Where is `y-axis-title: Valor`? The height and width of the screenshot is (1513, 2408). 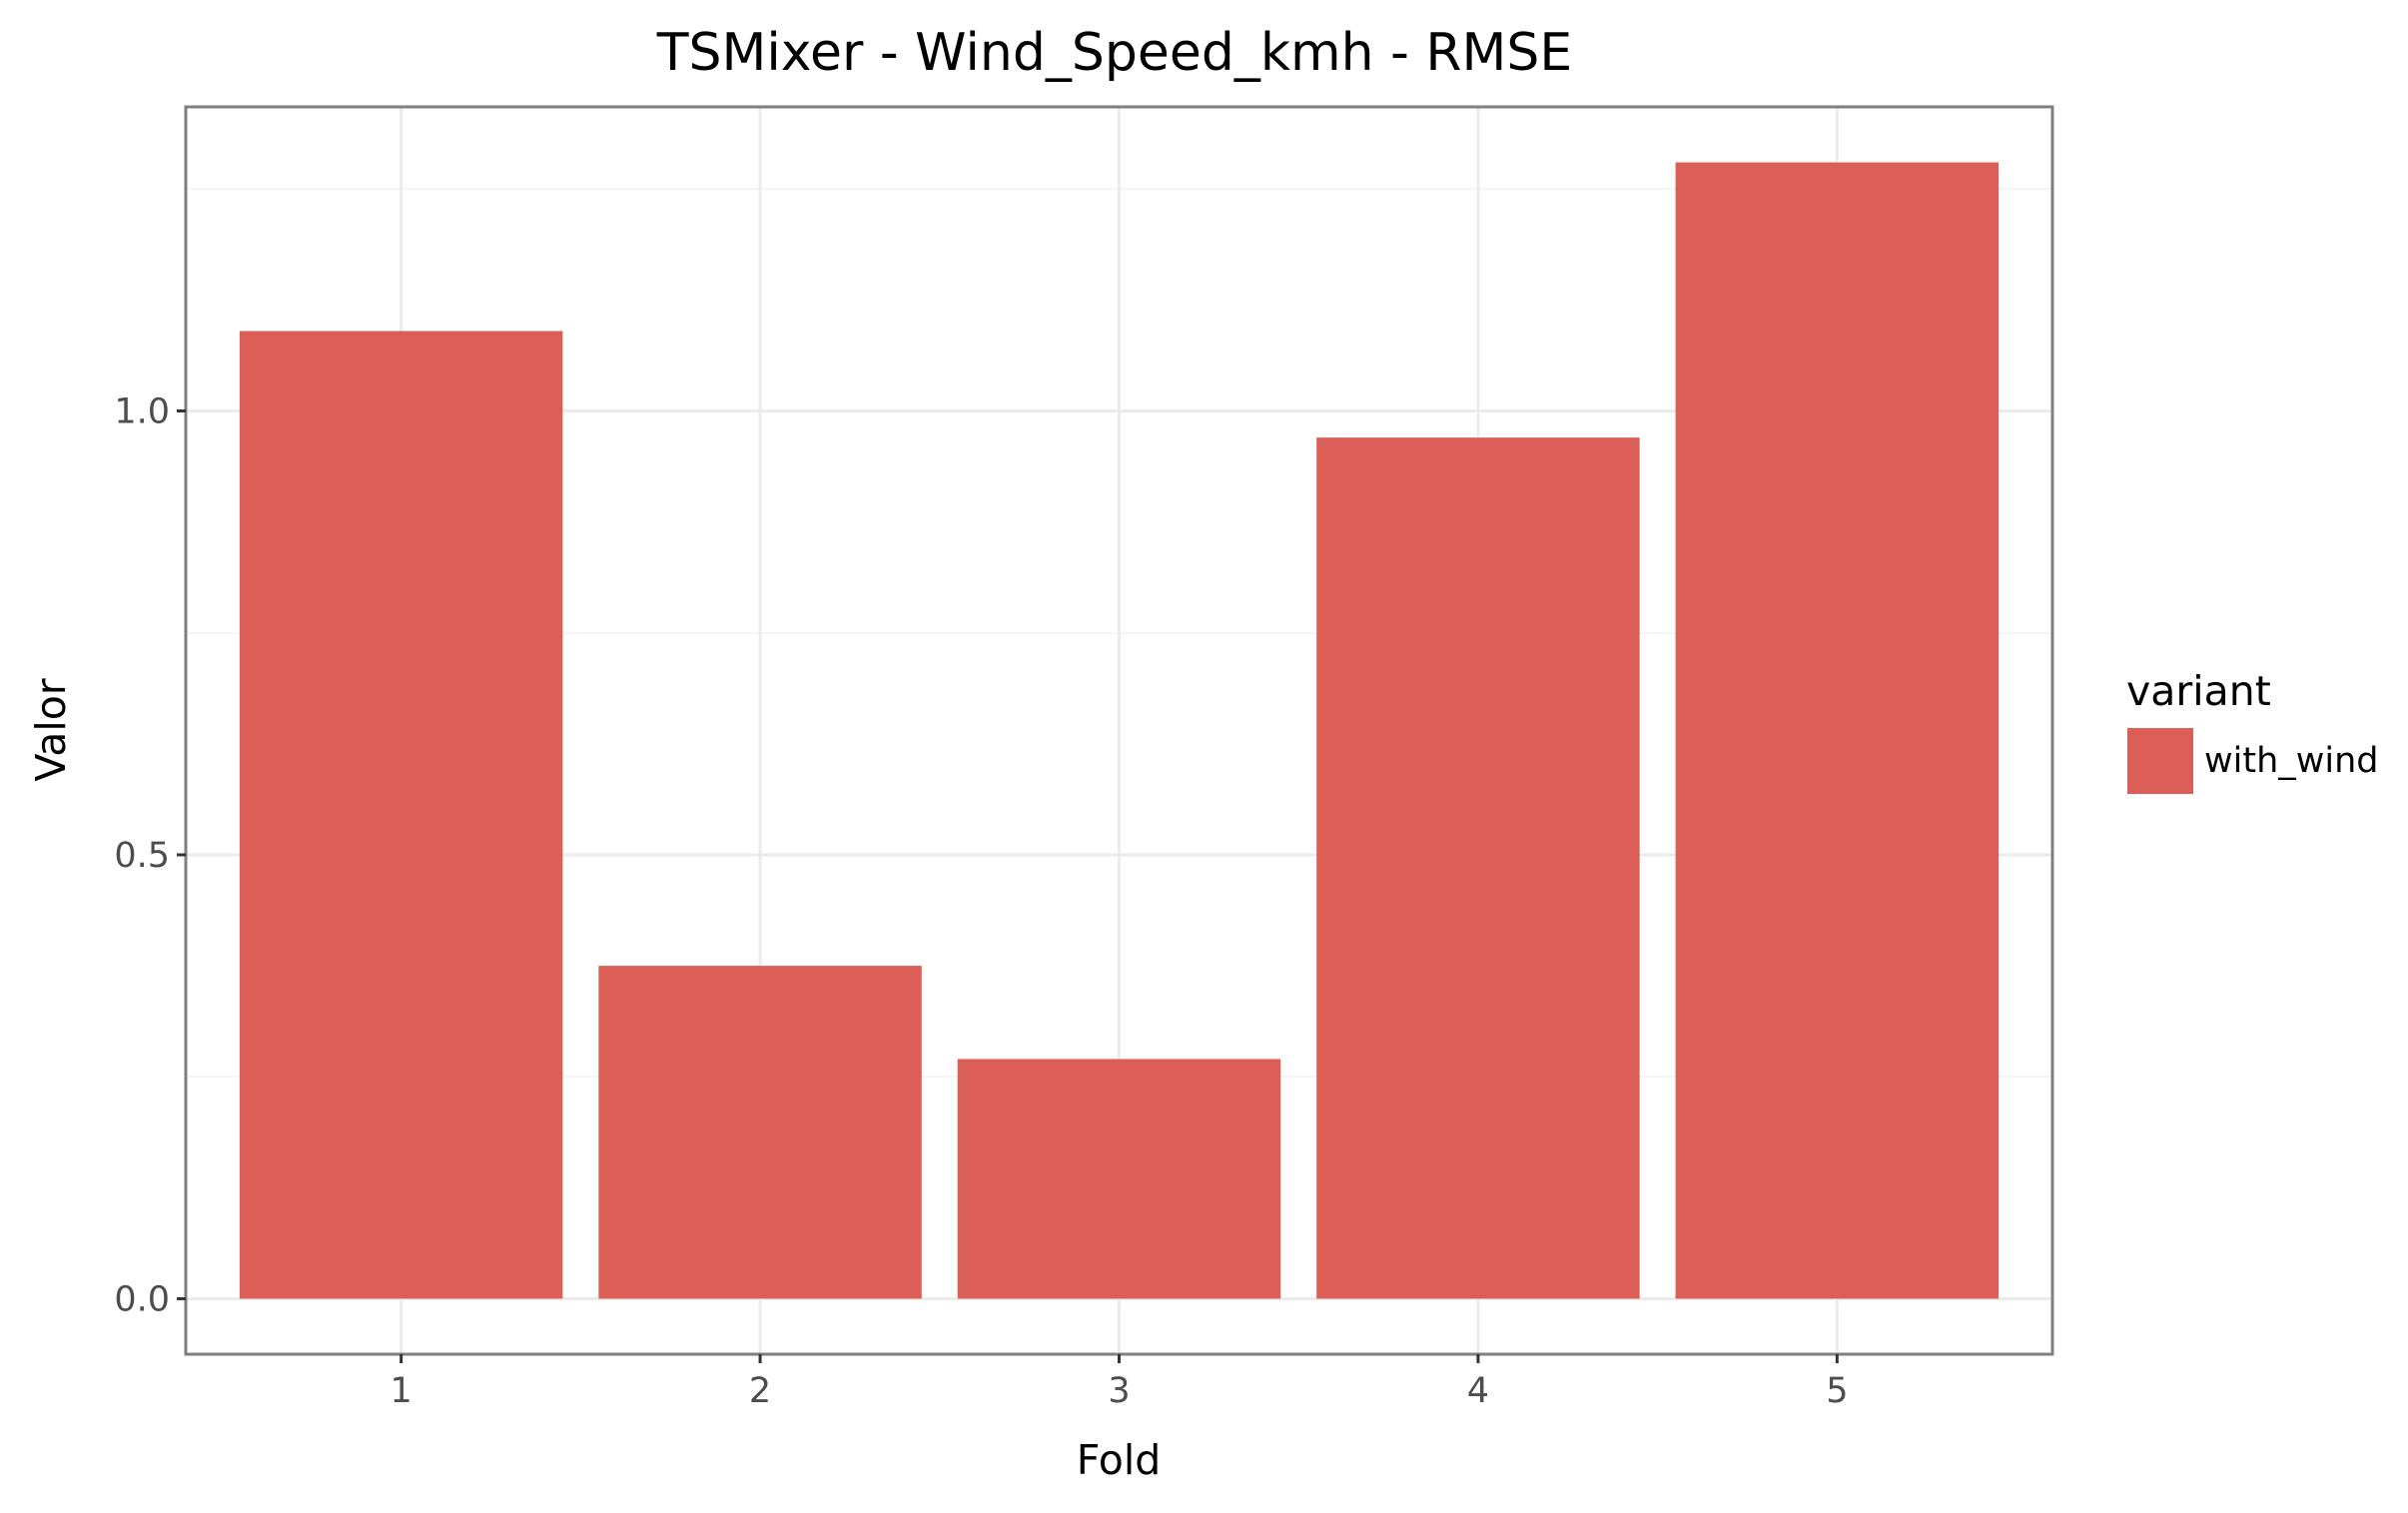
y-axis-title: Valor is located at coordinates (51, 729).